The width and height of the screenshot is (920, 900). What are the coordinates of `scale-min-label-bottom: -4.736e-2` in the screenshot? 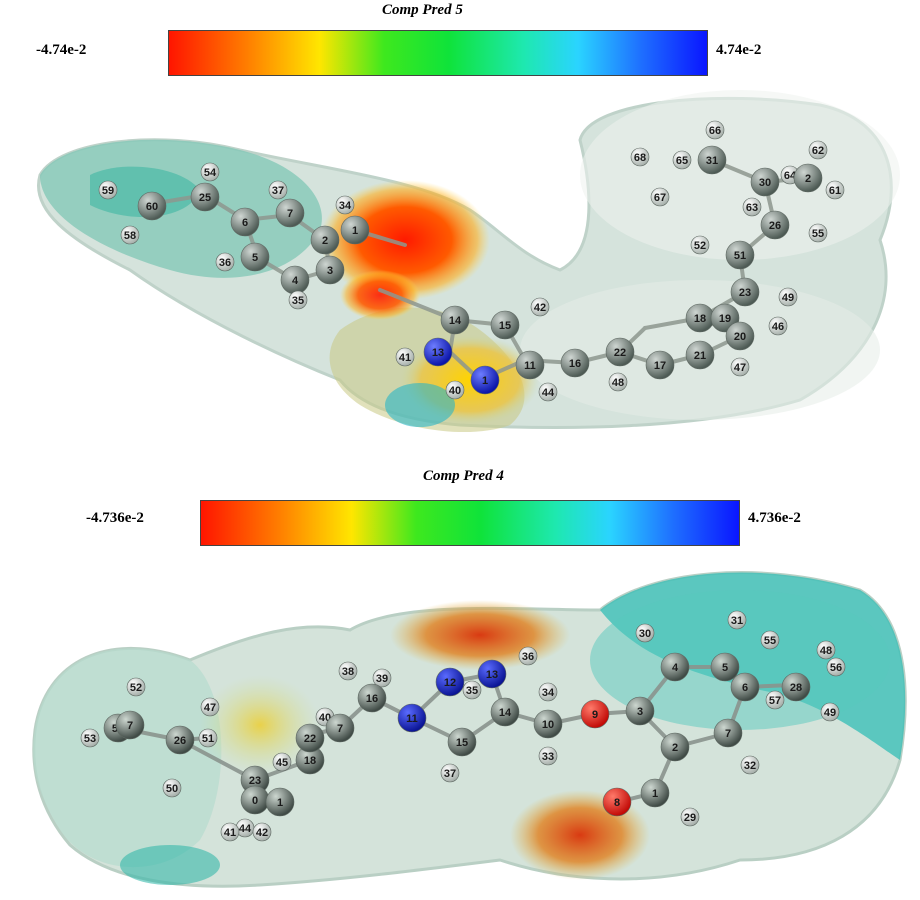 It's located at (115, 518).